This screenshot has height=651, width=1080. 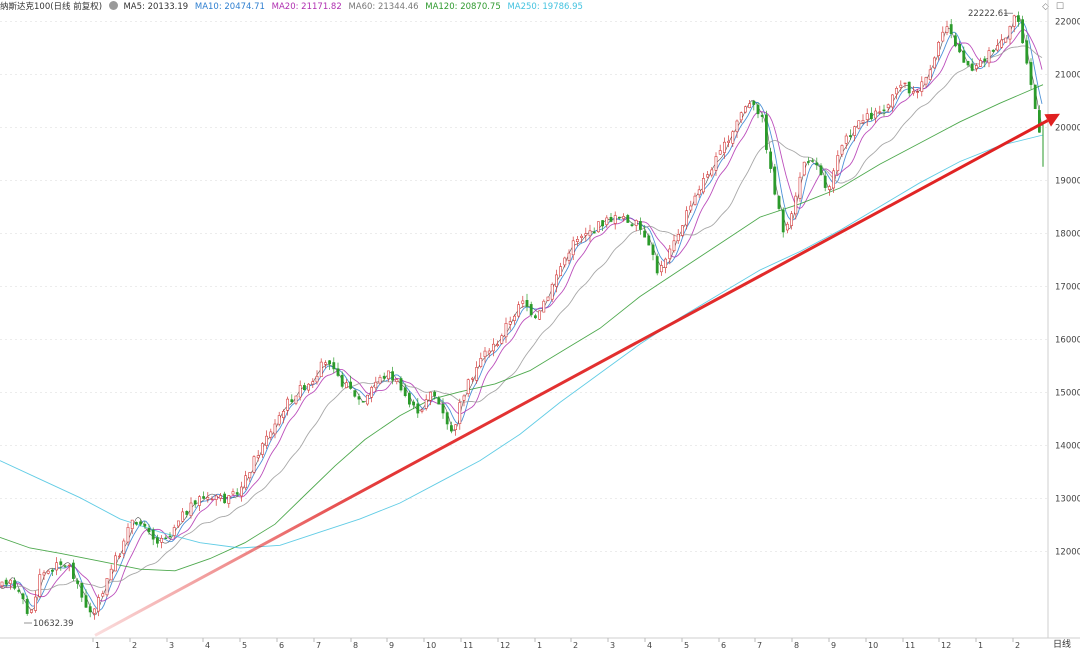 What do you see at coordinates (1067, 288) in the screenshot?
I see `y-tick-label: 17000` at bounding box center [1067, 288].